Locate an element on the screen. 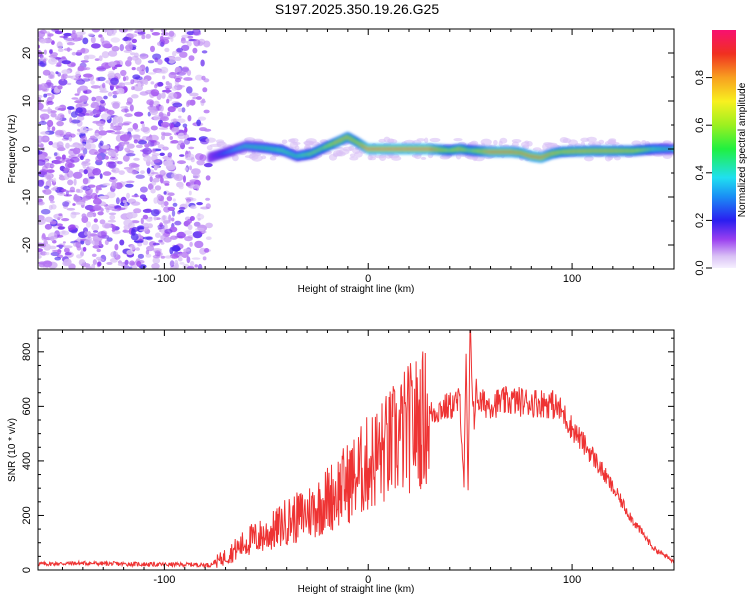 The image size is (750, 600). colorbar-tick-label: 0.0 is located at coordinates (700, 267).